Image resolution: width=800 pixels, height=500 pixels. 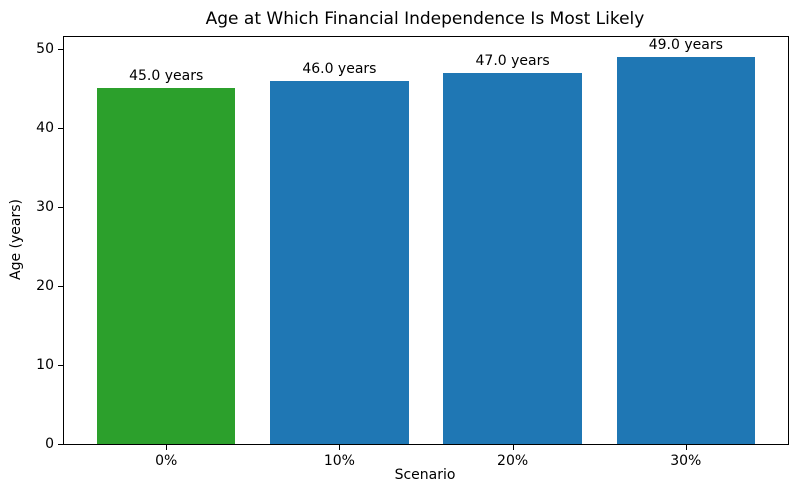 What do you see at coordinates (425, 475) in the screenshot?
I see `x-axis-label: Scenario` at bounding box center [425, 475].